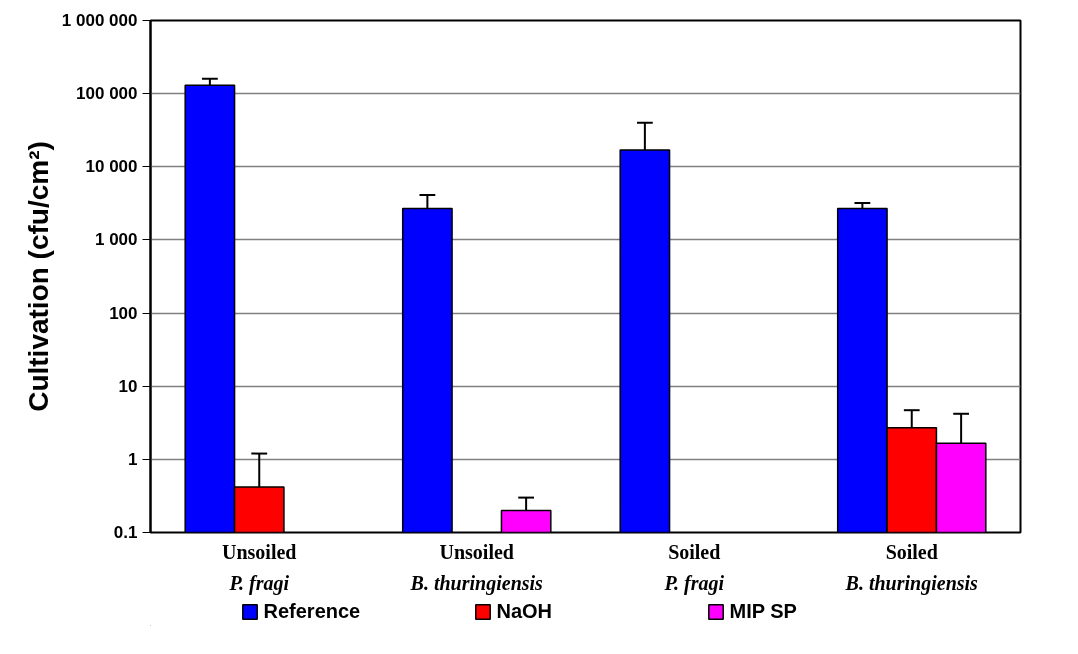  What do you see at coordinates (123, 313) in the screenshot?
I see `y-tick-label: 100` at bounding box center [123, 313].